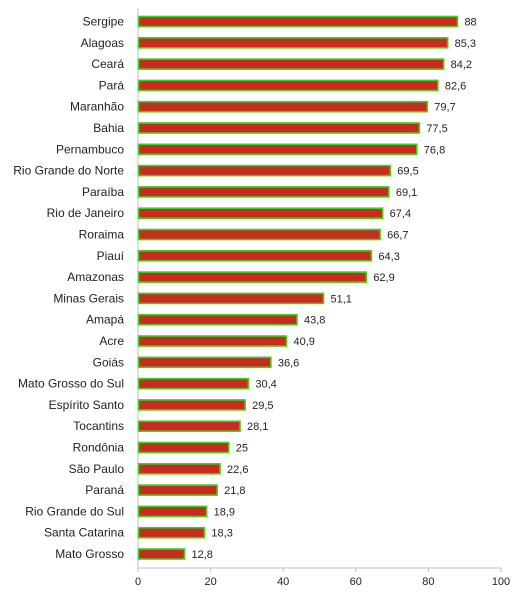  What do you see at coordinates (86, 213) in the screenshot?
I see `category-label: Rio de Janeiro` at bounding box center [86, 213].